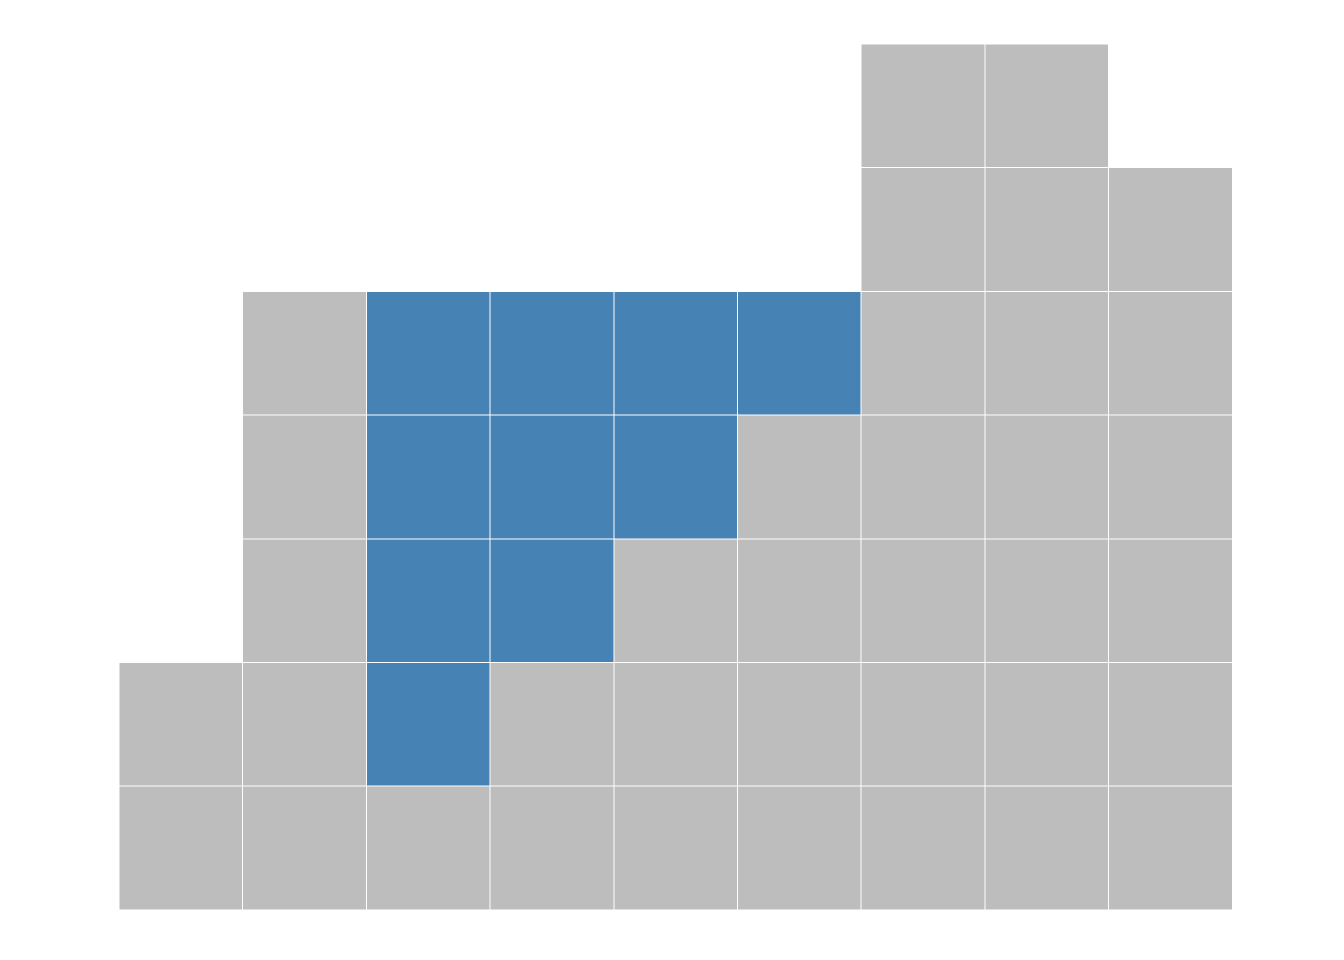 The height and width of the screenshot is (960, 1344). What do you see at coordinates (428, 477) in the screenshot?
I see `highlighted-cell-r3-c2` at bounding box center [428, 477].